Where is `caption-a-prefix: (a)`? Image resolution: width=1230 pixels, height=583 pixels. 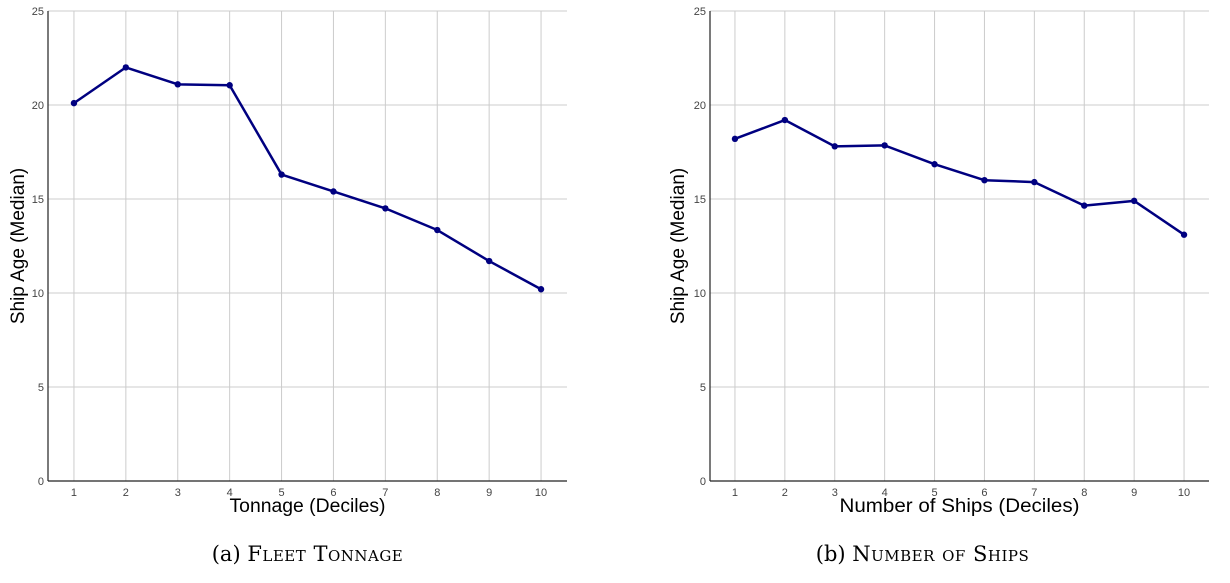 caption-a-prefix: (a) is located at coordinates (226, 554).